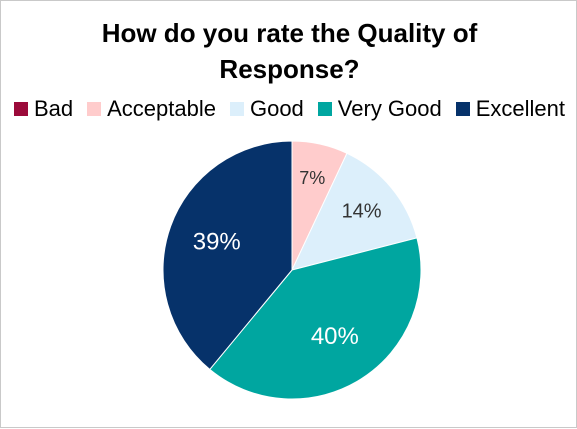  I want to click on legend-label-very-good: Very Good, so click(389, 108).